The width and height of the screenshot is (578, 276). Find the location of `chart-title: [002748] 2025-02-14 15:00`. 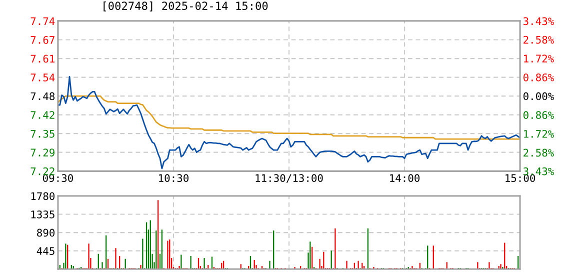

chart-title: [002748] 2025-02-14 15:00 is located at coordinates (186, 6).